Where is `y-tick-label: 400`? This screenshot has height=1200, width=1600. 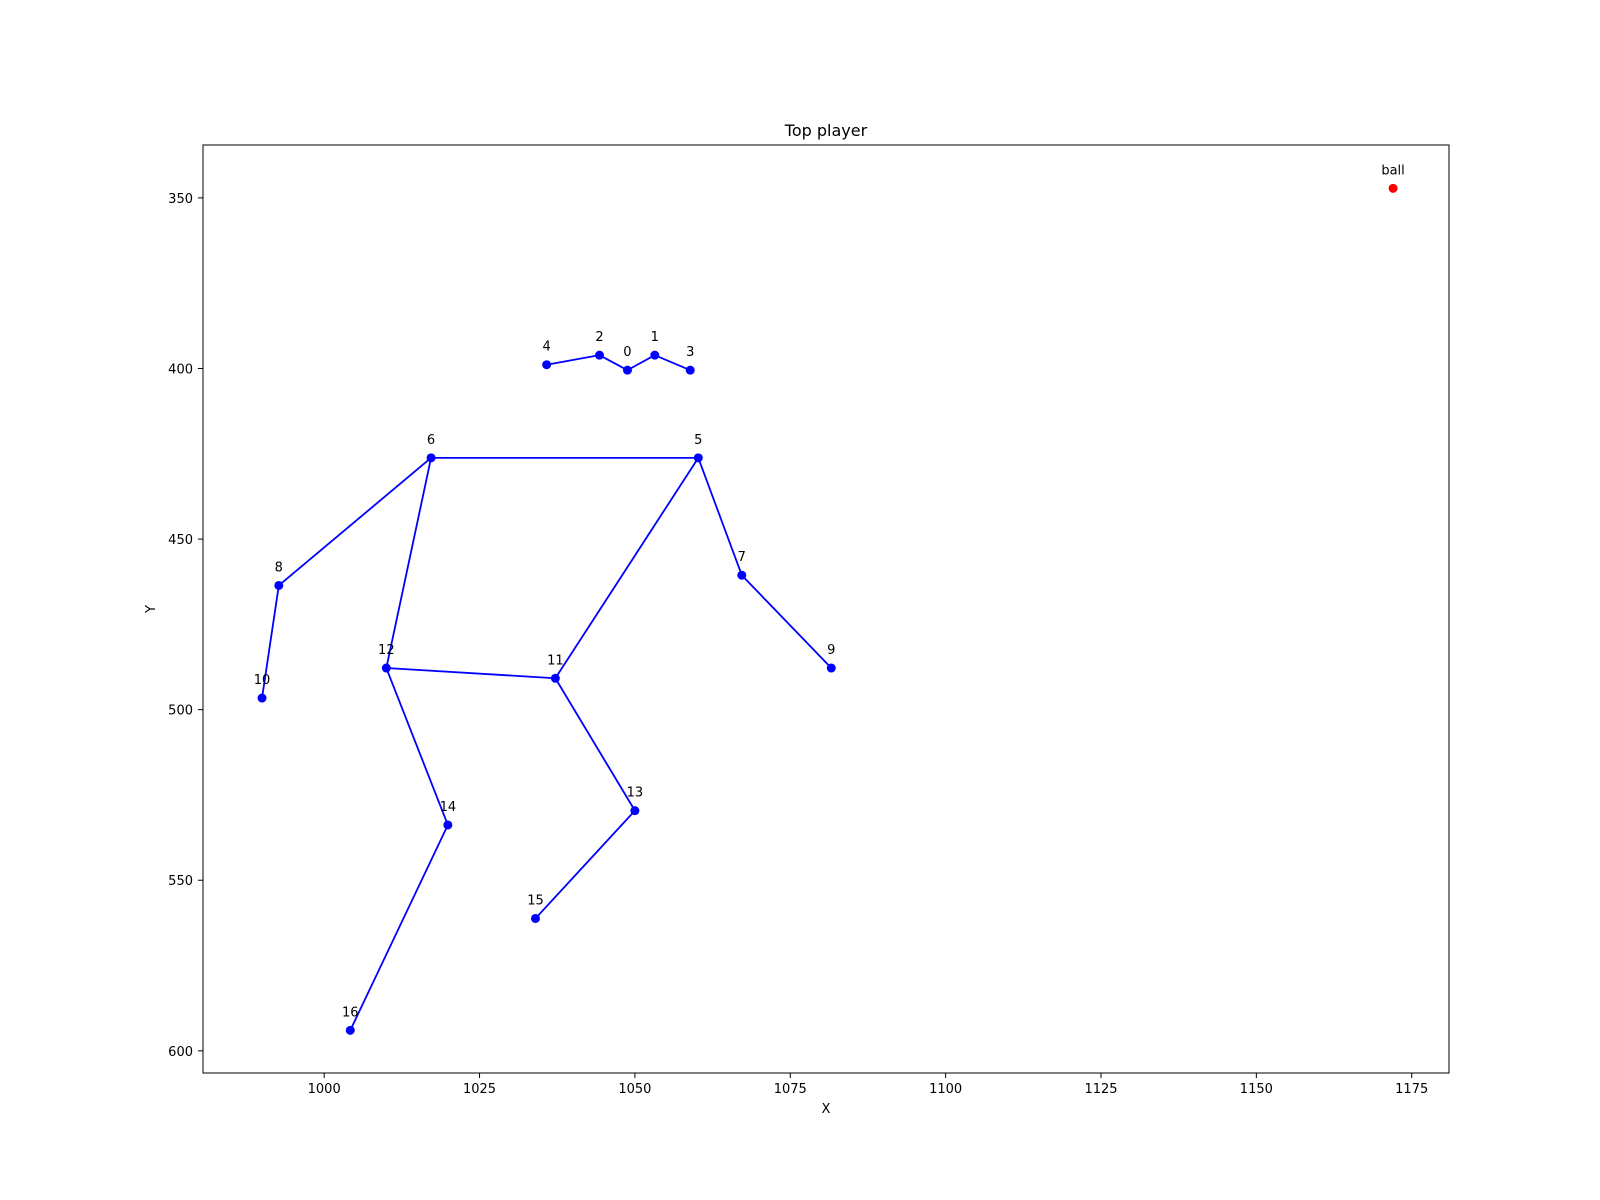 y-tick-label: 400 is located at coordinates (180, 369).